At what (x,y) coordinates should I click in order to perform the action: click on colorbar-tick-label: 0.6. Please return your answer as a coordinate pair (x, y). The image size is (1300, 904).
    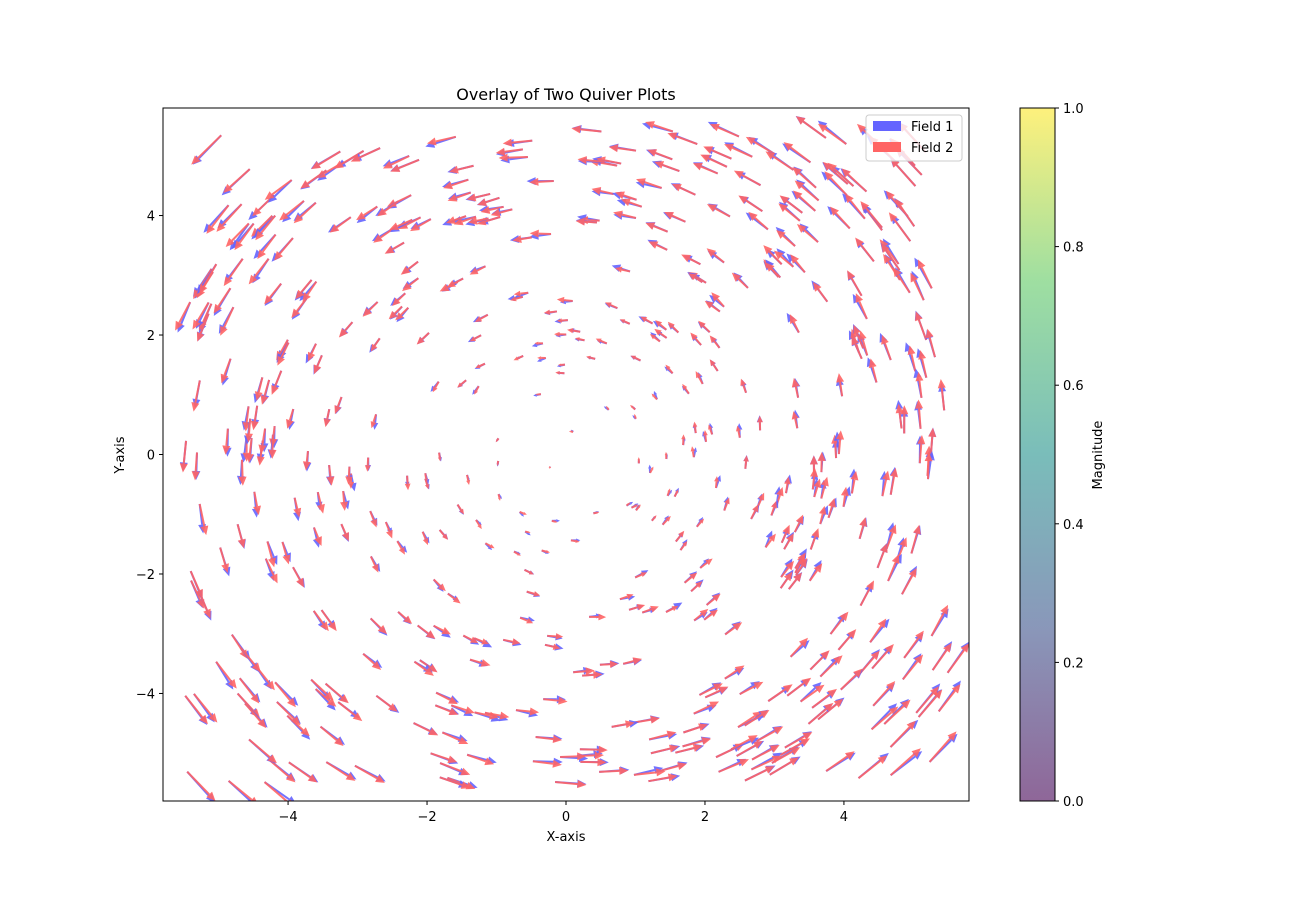
    Looking at the image, I should click on (1073, 386).